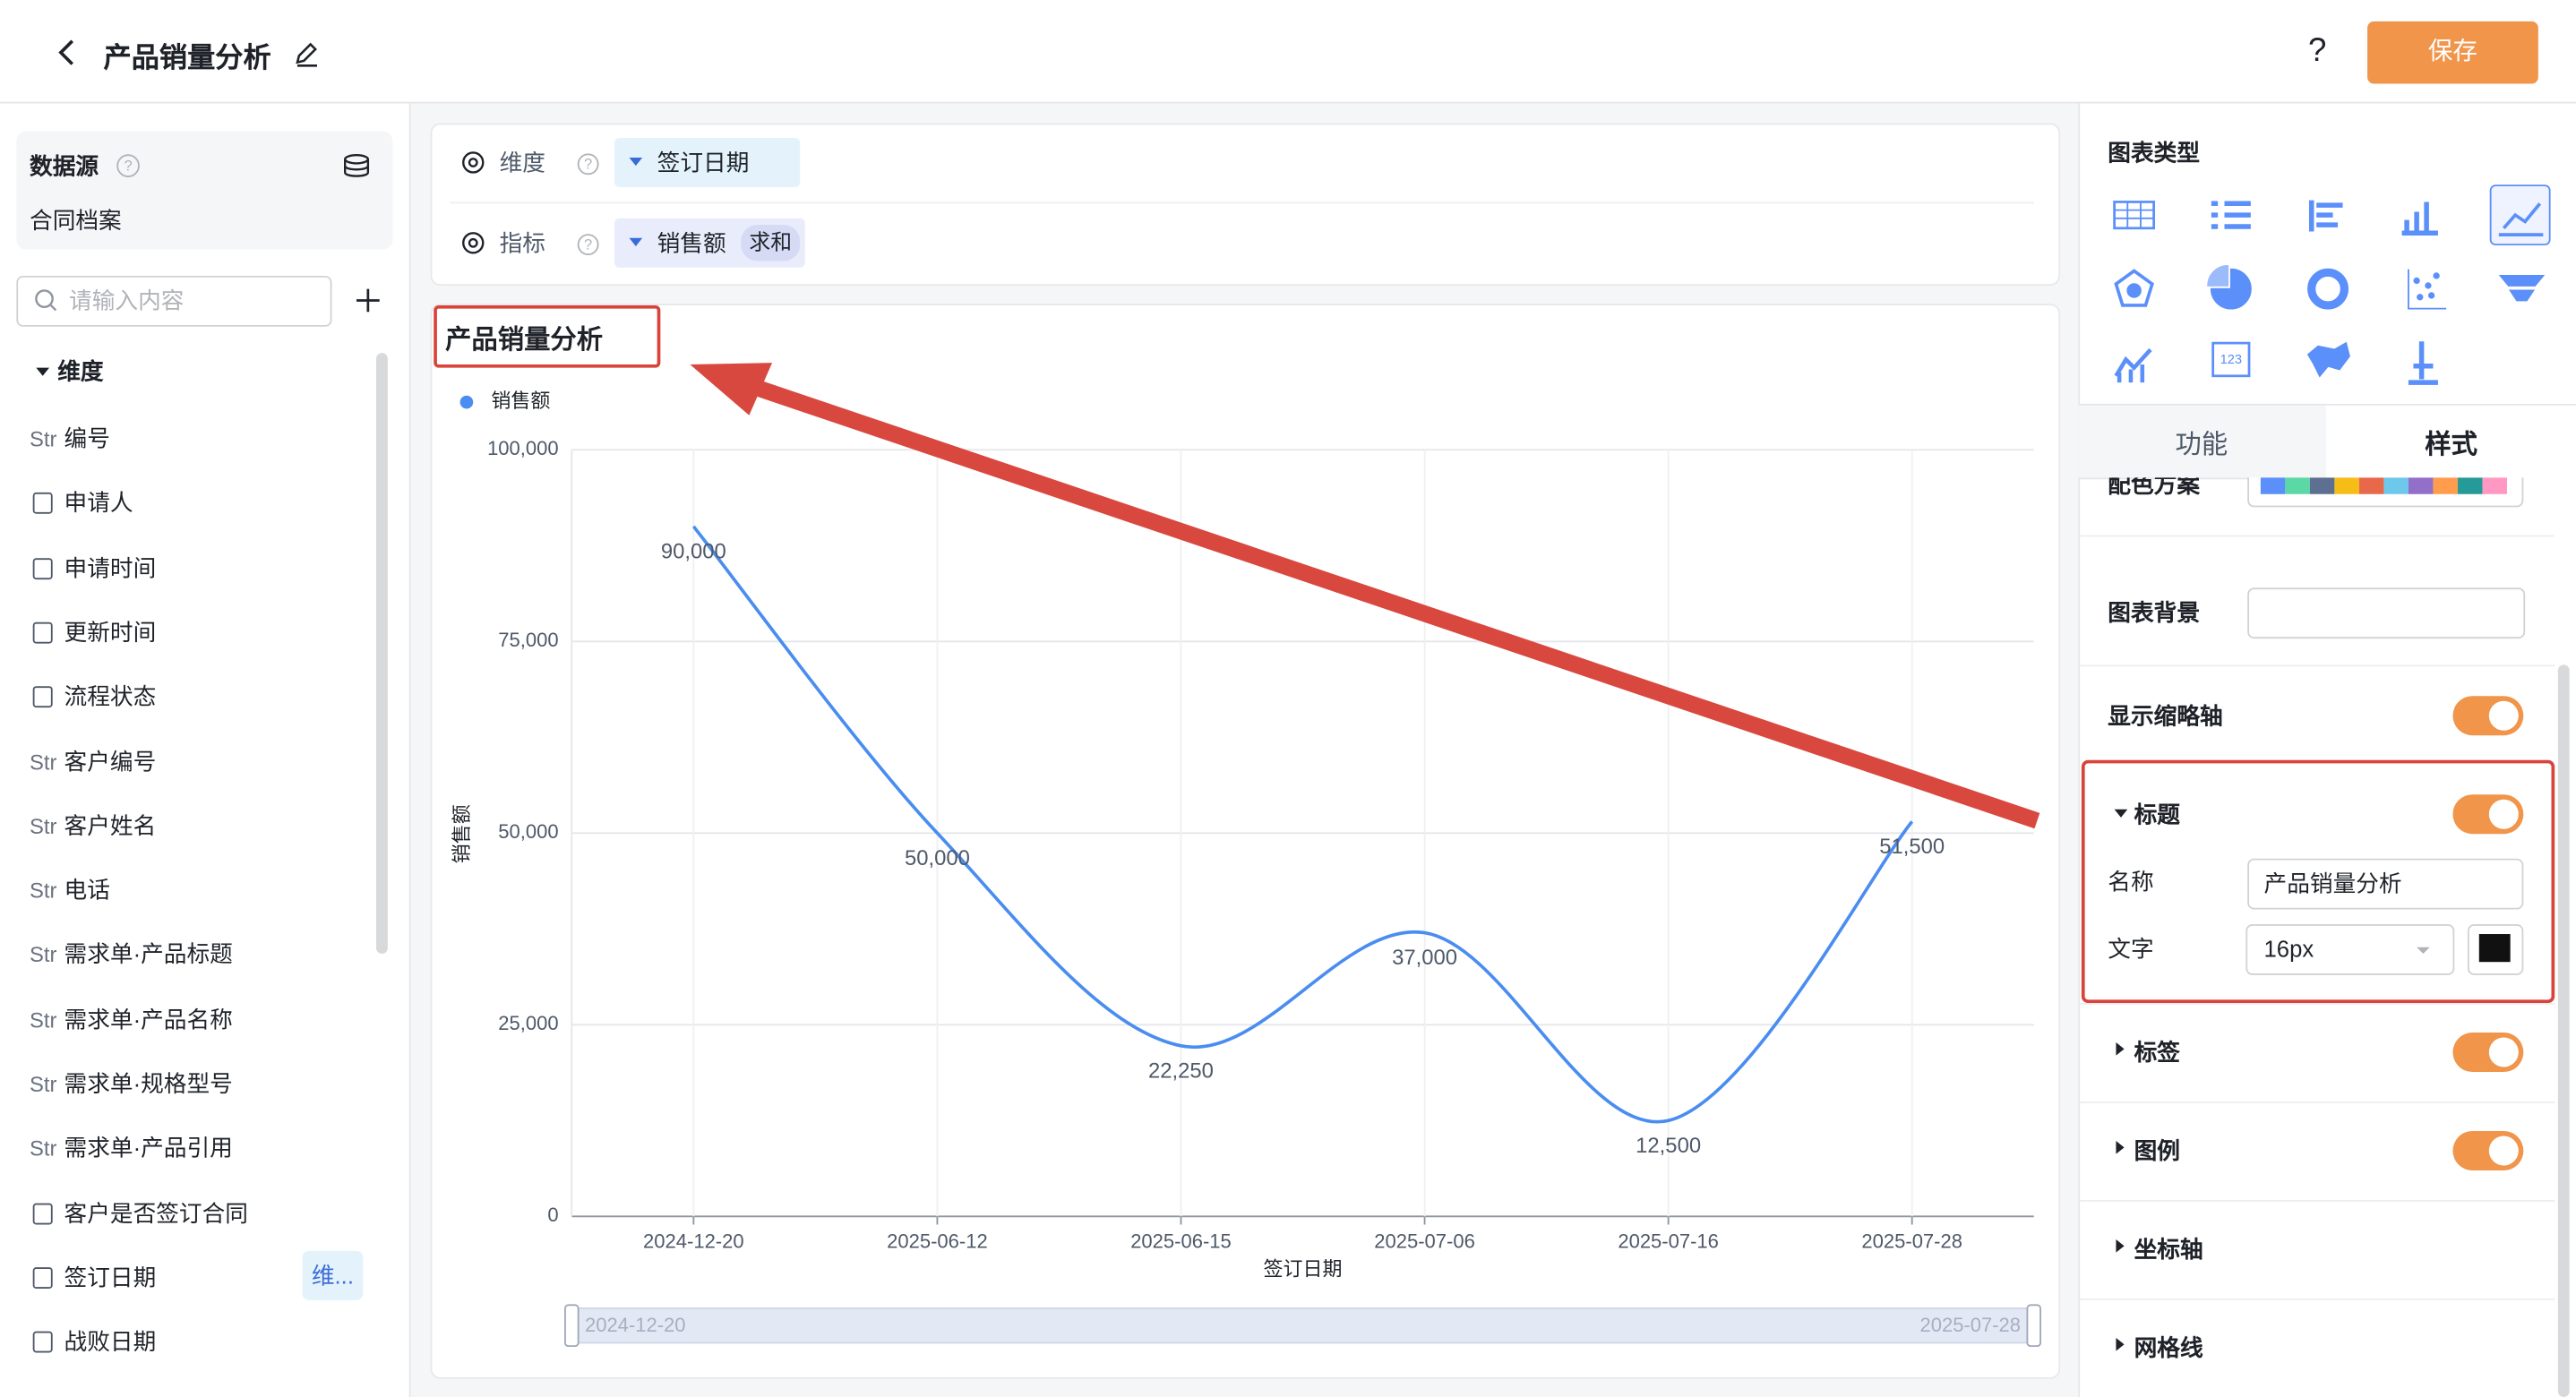 The height and width of the screenshot is (1397, 2576). What do you see at coordinates (2494, 948) in the screenshot?
I see `color-swatch` at bounding box center [2494, 948].